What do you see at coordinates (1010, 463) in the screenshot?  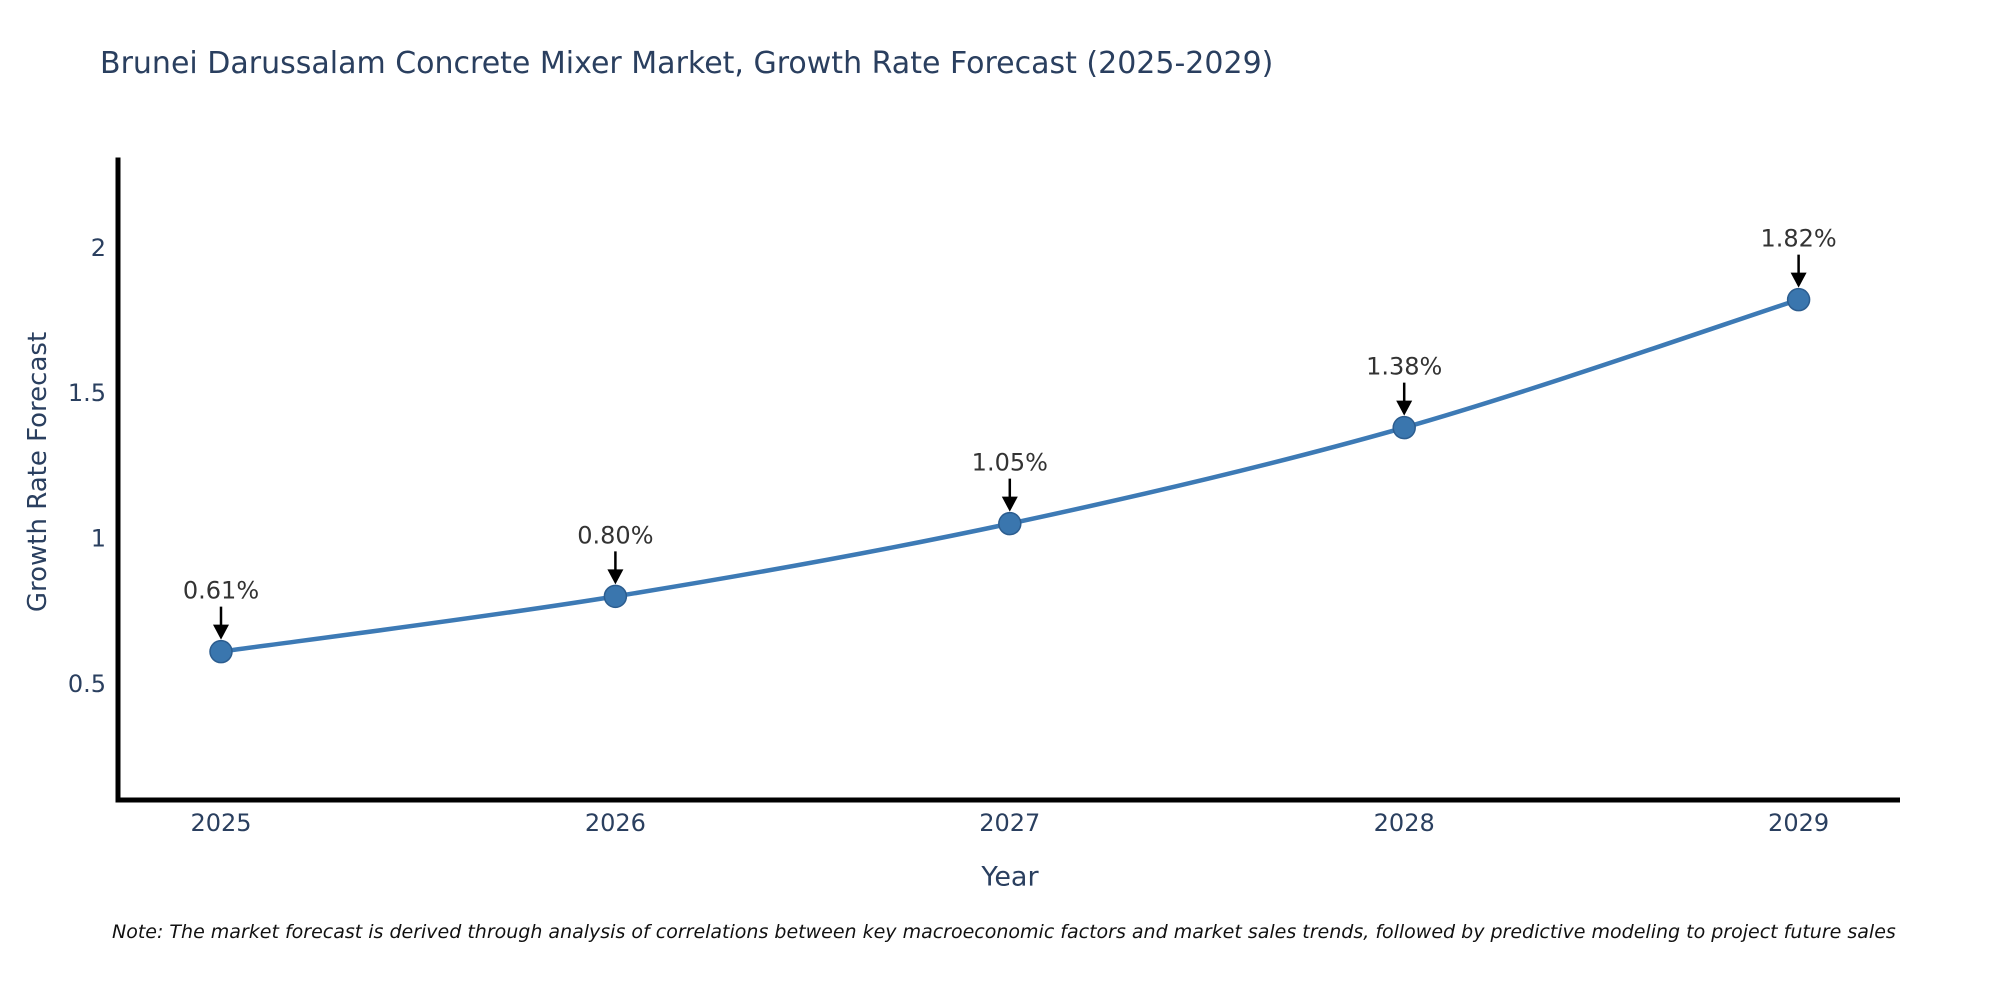 I see `point-label: 1.05%` at bounding box center [1010, 463].